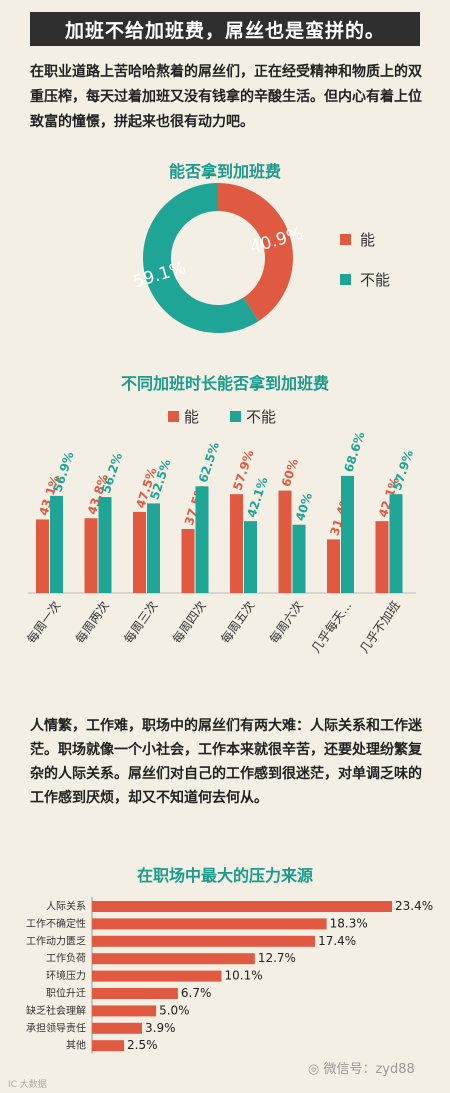  I want to click on category-tick-label: 每周两次, so click(92, 622).